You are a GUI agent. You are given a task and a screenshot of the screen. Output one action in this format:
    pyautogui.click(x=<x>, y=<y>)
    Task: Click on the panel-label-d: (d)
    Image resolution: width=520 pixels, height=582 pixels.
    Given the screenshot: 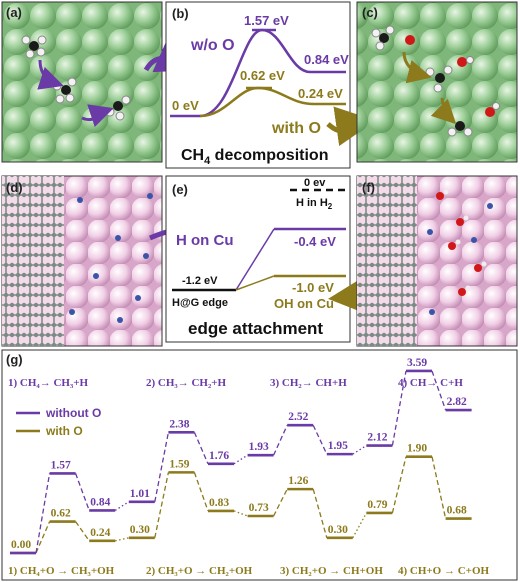 What is the action you would take?
    pyautogui.click(x=14, y=187)
    